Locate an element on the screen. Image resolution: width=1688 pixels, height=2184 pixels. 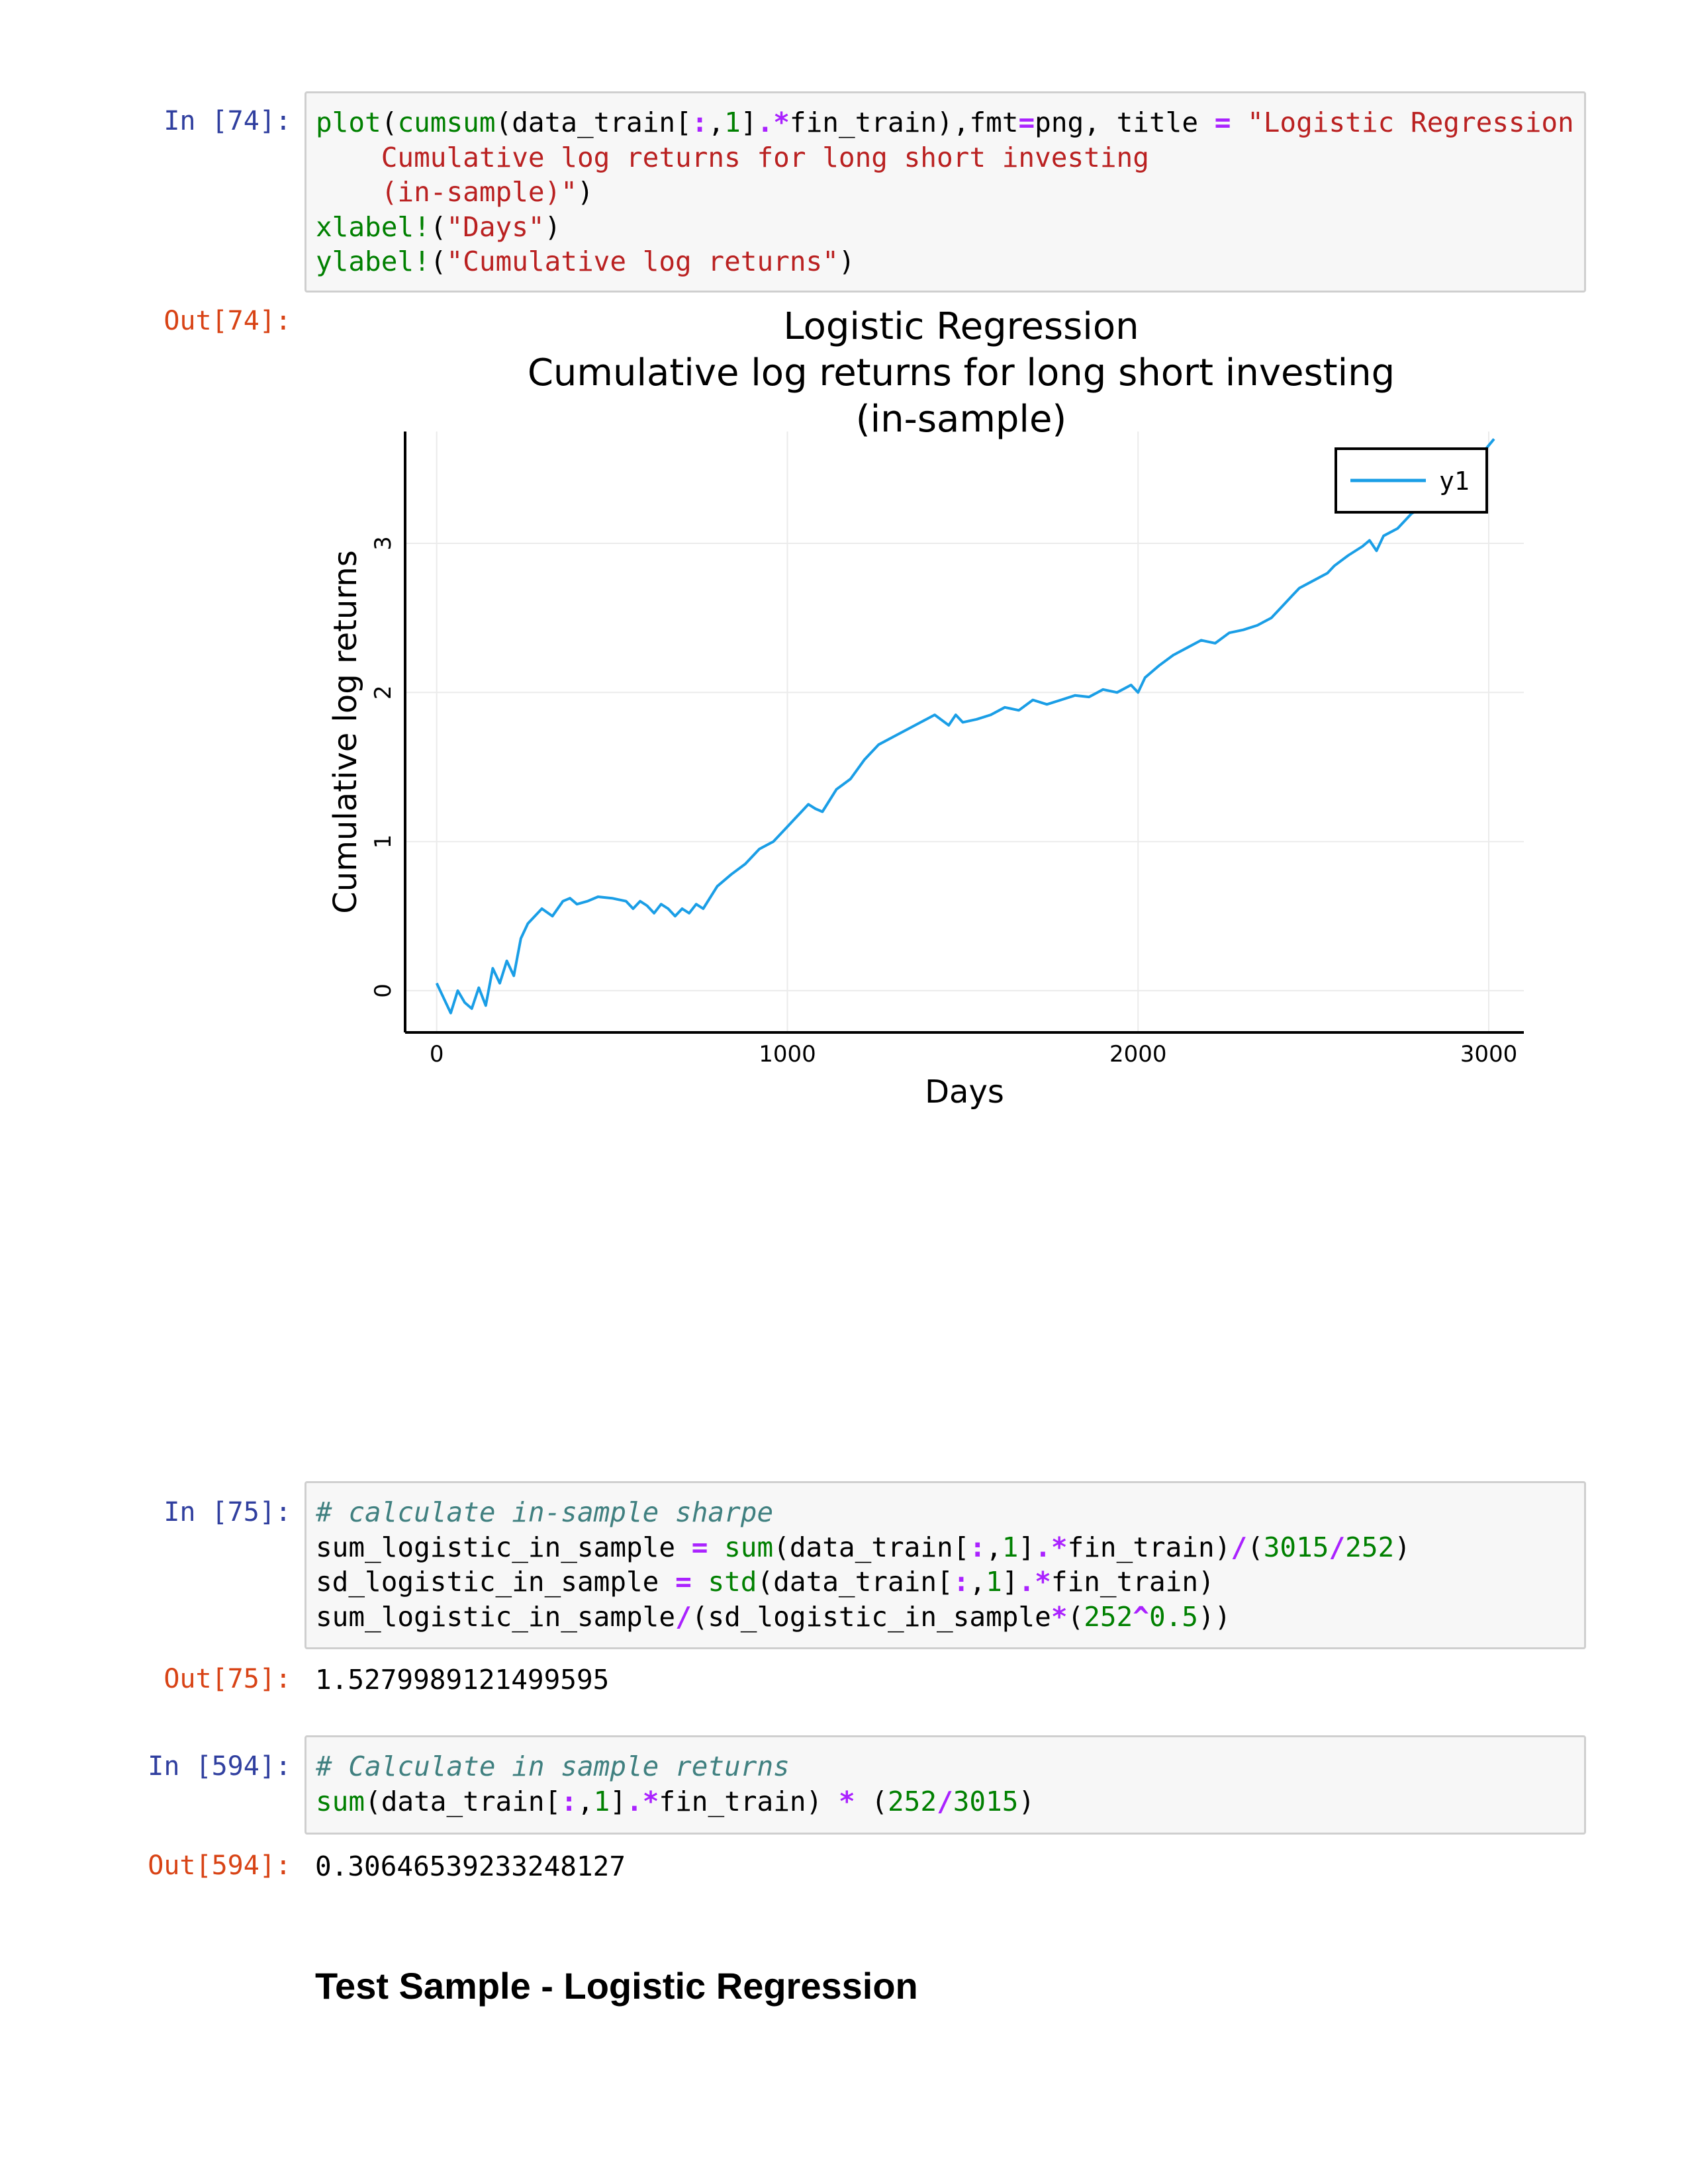
x-tick-label: 2000 is located at coordinates (1138, 1054).